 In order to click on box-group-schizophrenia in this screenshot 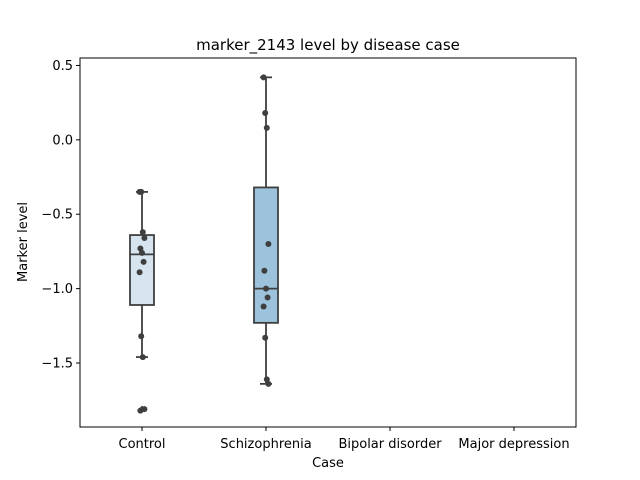, I will do `click(266, 230)`.